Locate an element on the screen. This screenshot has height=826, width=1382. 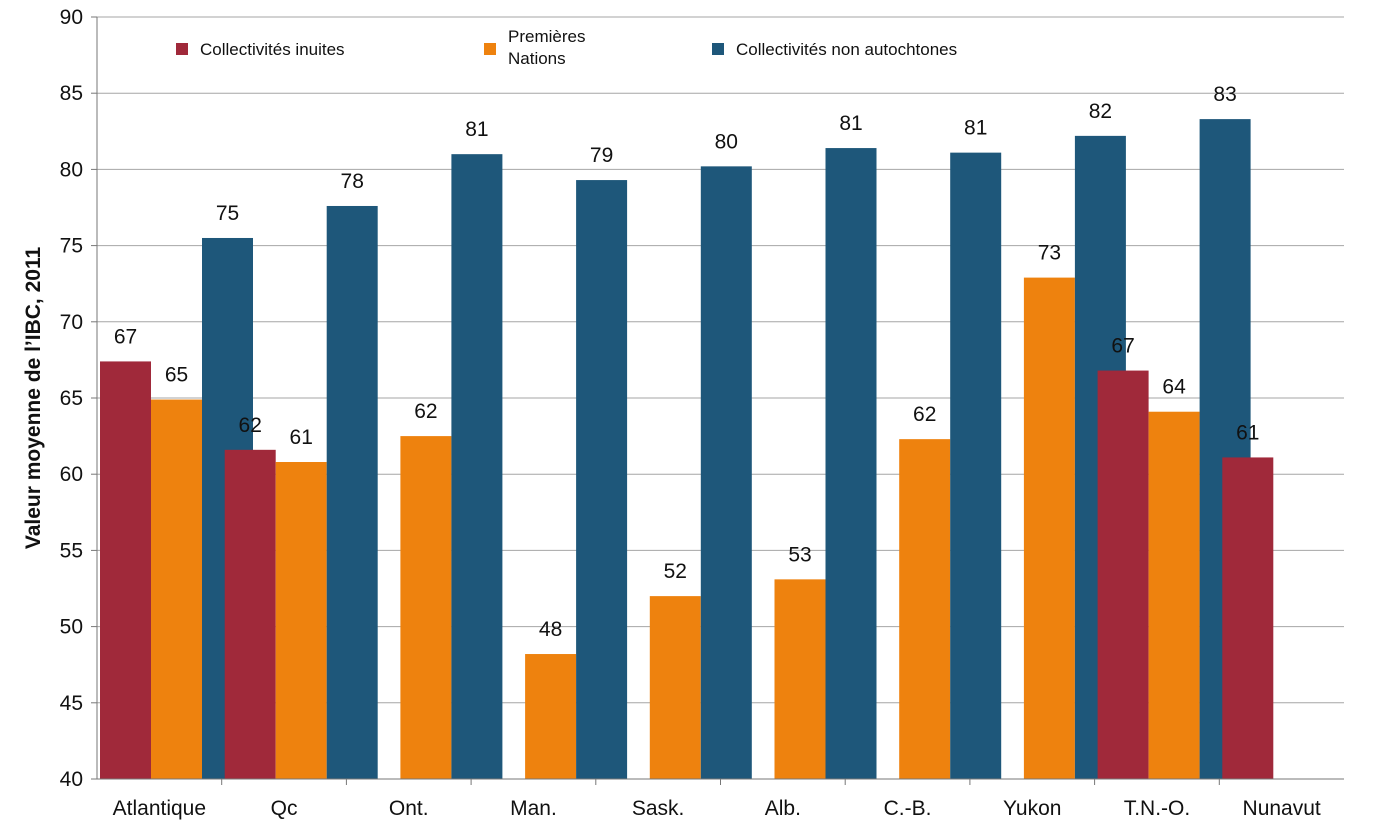
data-label: 53 is located at coordinates (799, 554).